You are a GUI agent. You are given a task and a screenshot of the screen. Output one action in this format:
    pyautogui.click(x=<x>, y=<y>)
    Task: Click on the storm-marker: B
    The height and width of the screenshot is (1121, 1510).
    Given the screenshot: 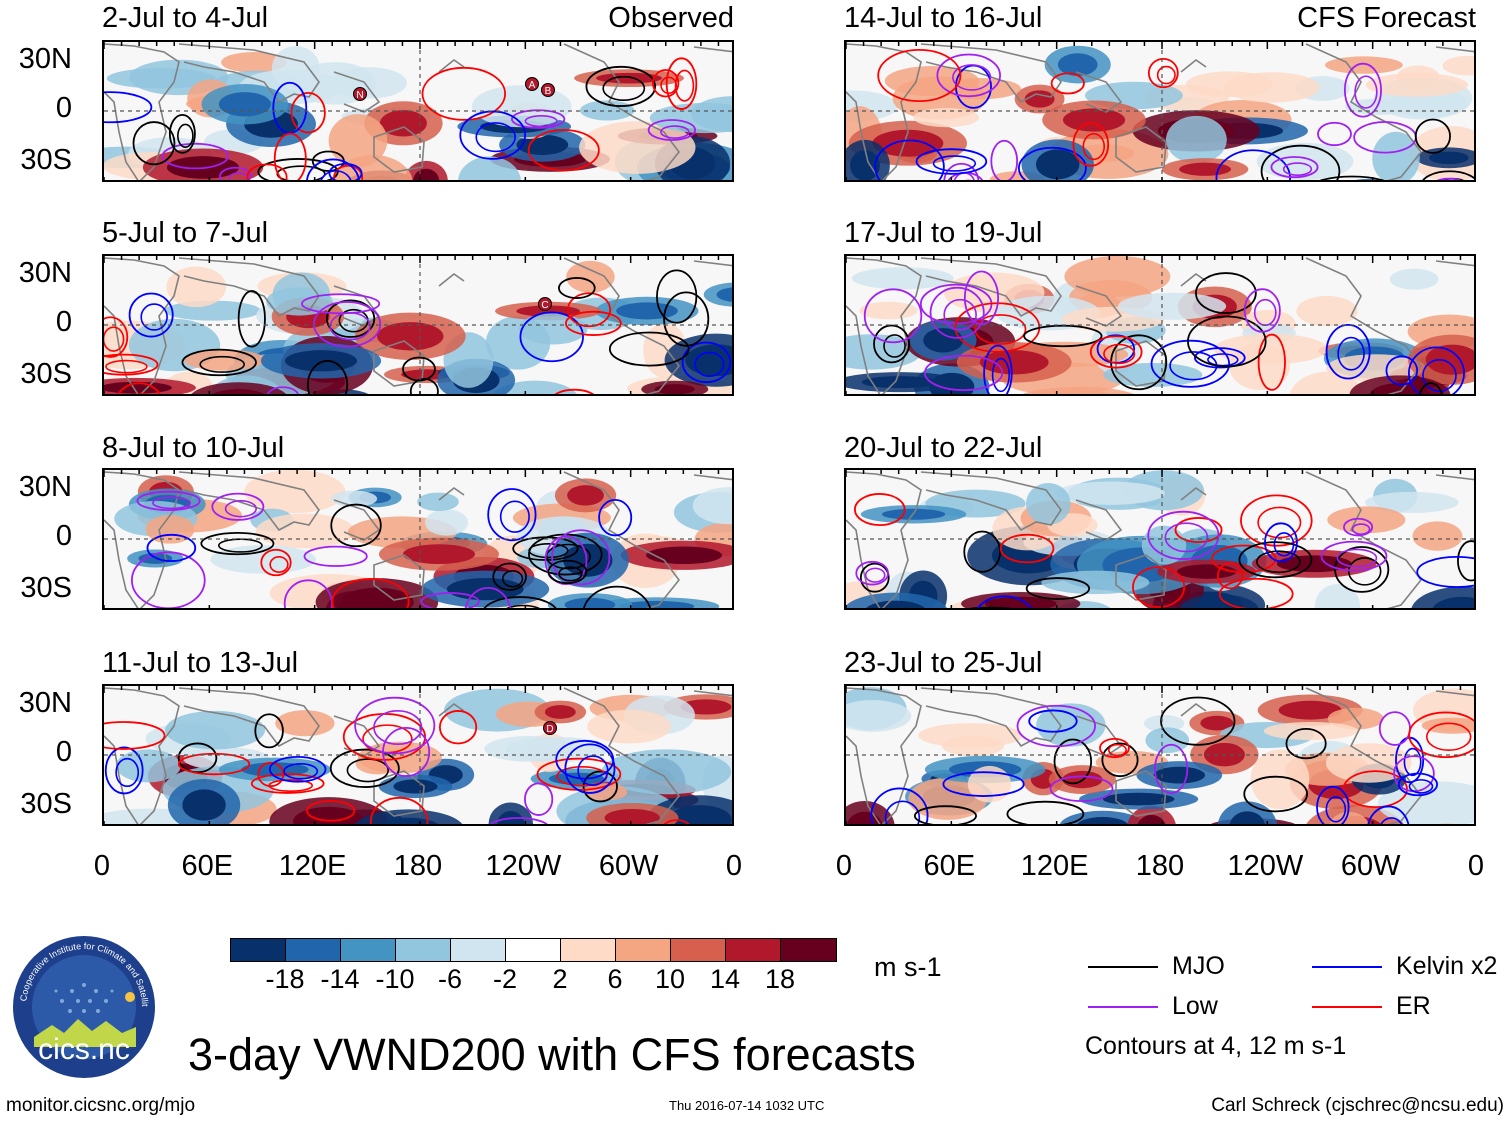 What is the action you would take?
    pyautogui.click(x=548, y=90)
    